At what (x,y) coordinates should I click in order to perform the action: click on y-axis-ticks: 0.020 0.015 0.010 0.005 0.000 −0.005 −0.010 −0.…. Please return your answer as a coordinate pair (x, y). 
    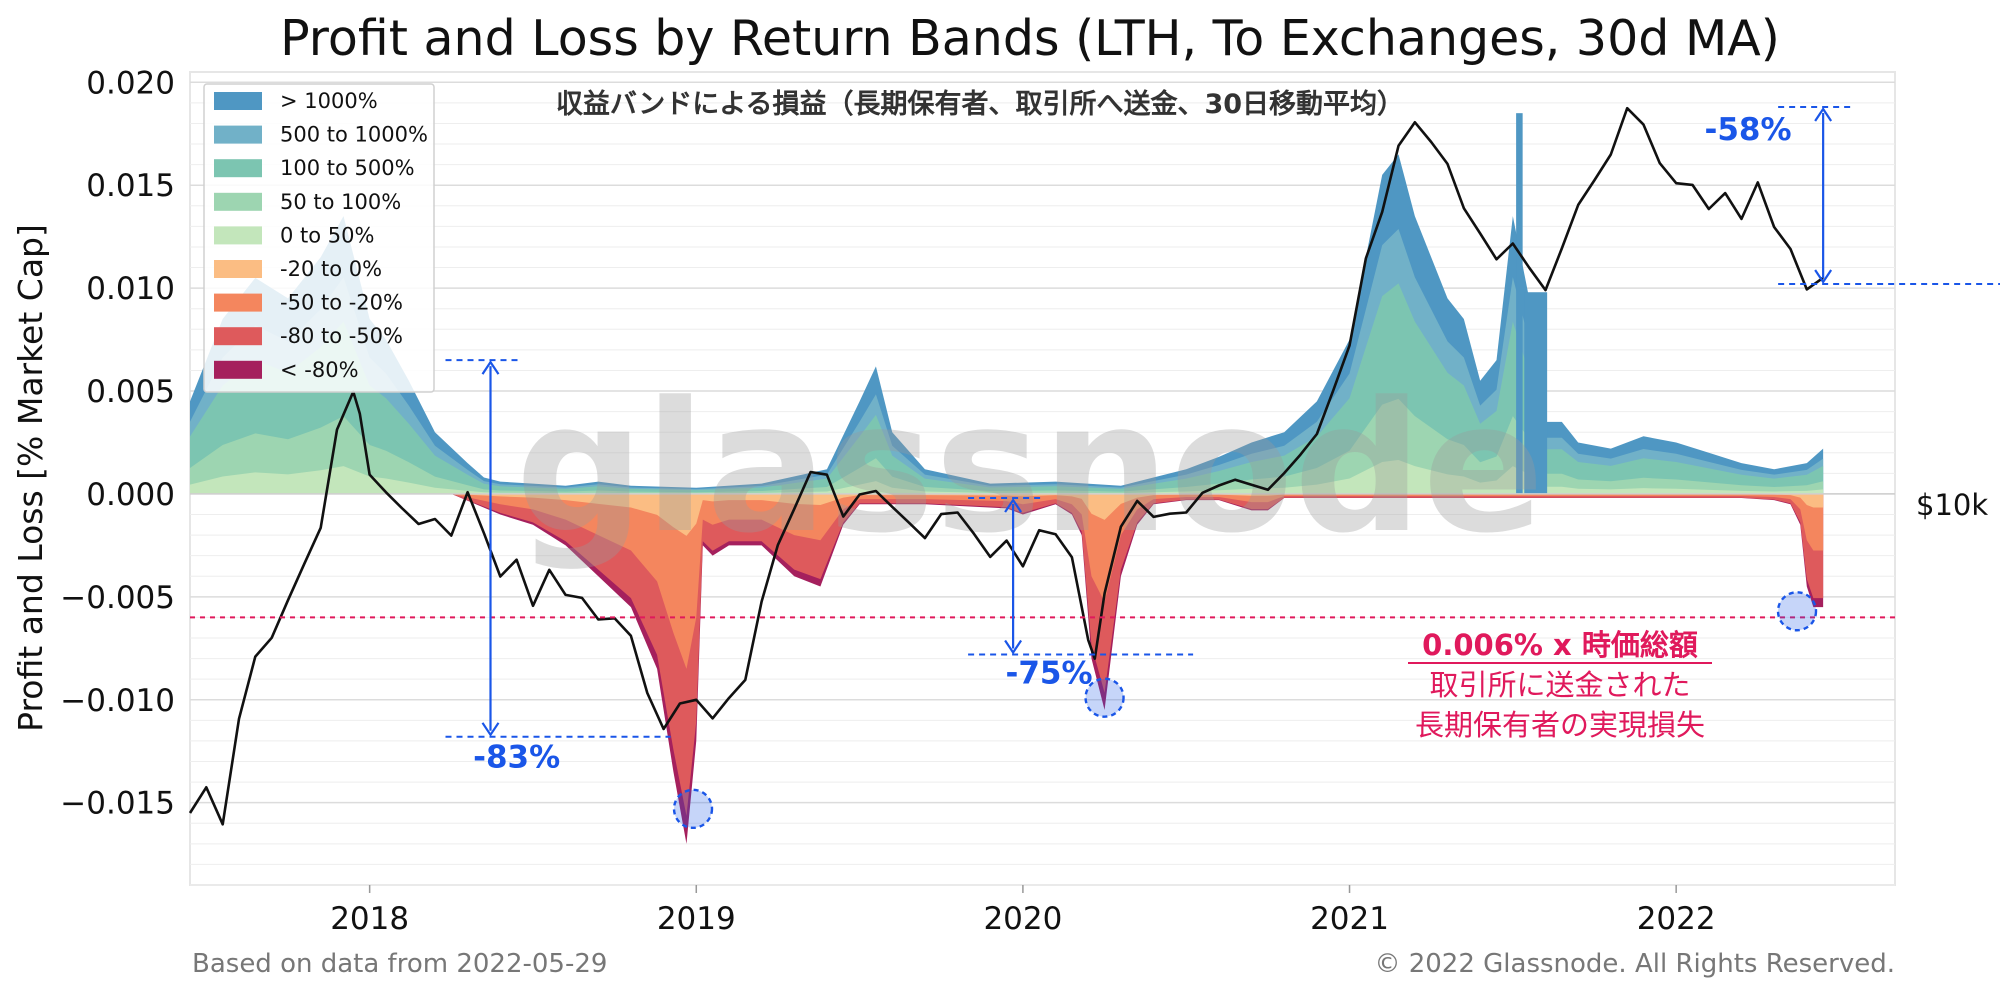
    Looking at the image, I should click on (117, 443).